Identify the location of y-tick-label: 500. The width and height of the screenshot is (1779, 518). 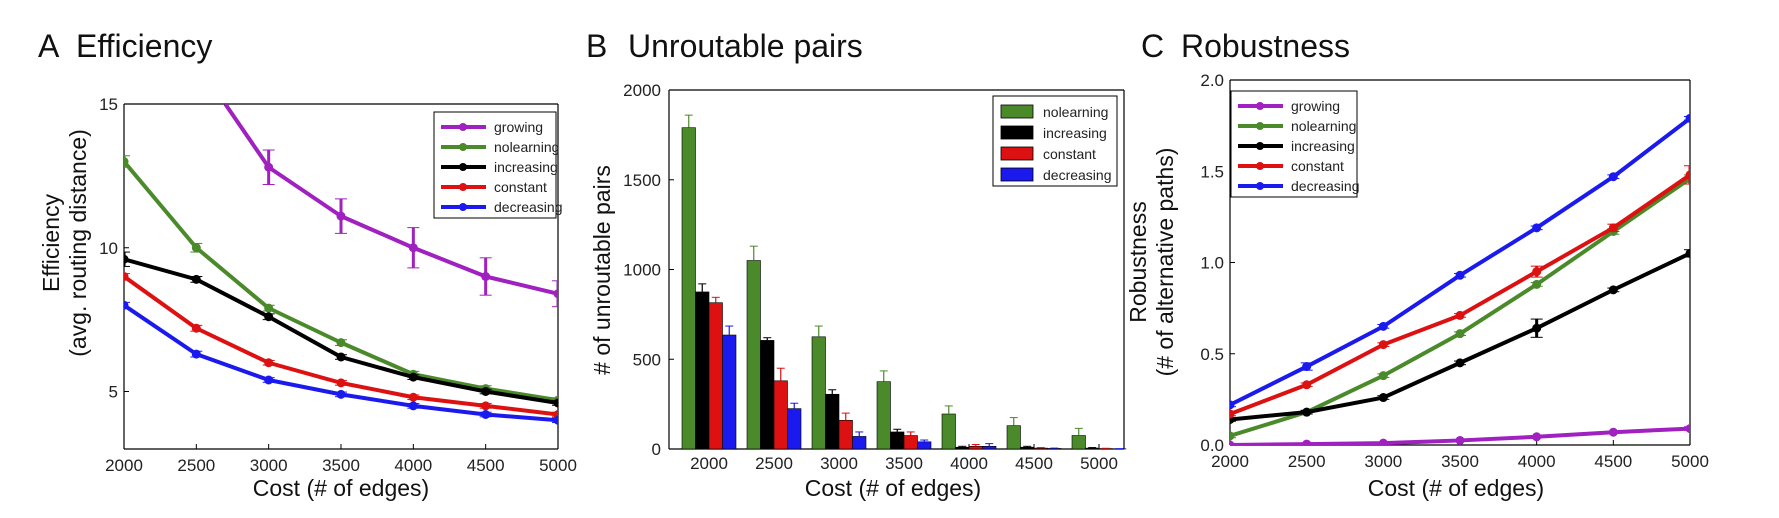
(647, 359).